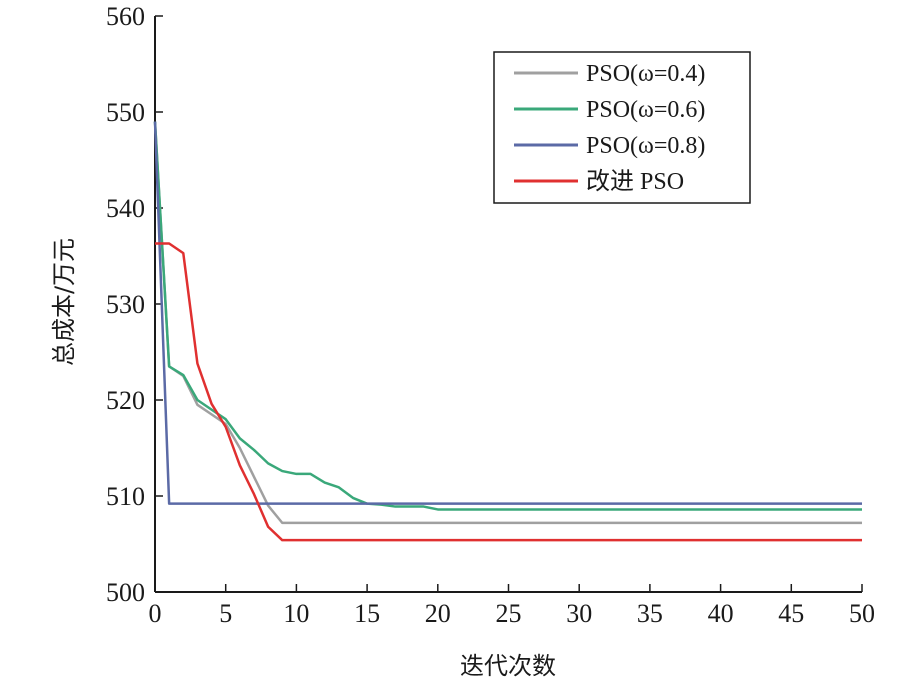 This screenshot has height=685, width=922. I want to click on legend: PSO(ω=0.4) PSO(ω=0.6) PSO(ω=0.8) 改进 PSO, so click(622, 127).